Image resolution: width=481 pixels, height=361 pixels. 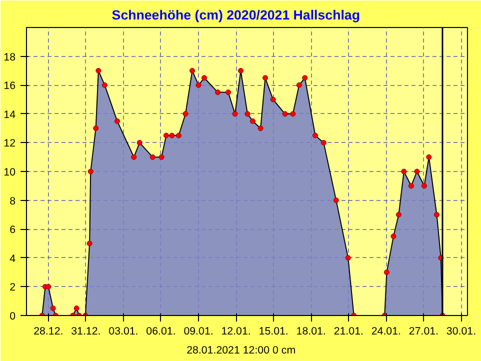 What do you see at coordinates (10, 144) in the screenshot?
I see `y-tick-label: 12` at bounding box center [10, 144].